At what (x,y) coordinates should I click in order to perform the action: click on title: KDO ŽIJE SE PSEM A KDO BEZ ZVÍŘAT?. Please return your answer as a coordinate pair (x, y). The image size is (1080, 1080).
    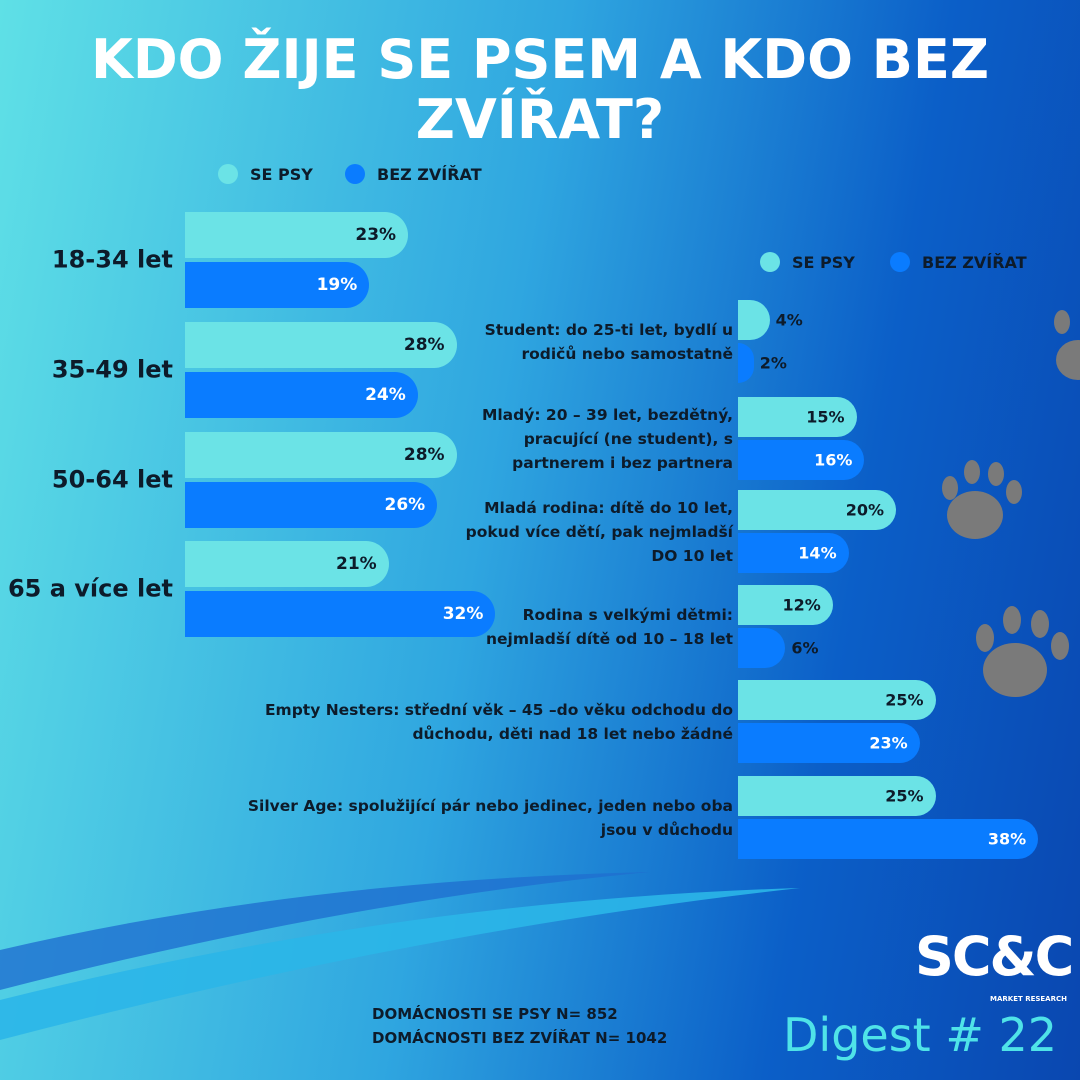
    Looking at the image, I should click on (540, 89).